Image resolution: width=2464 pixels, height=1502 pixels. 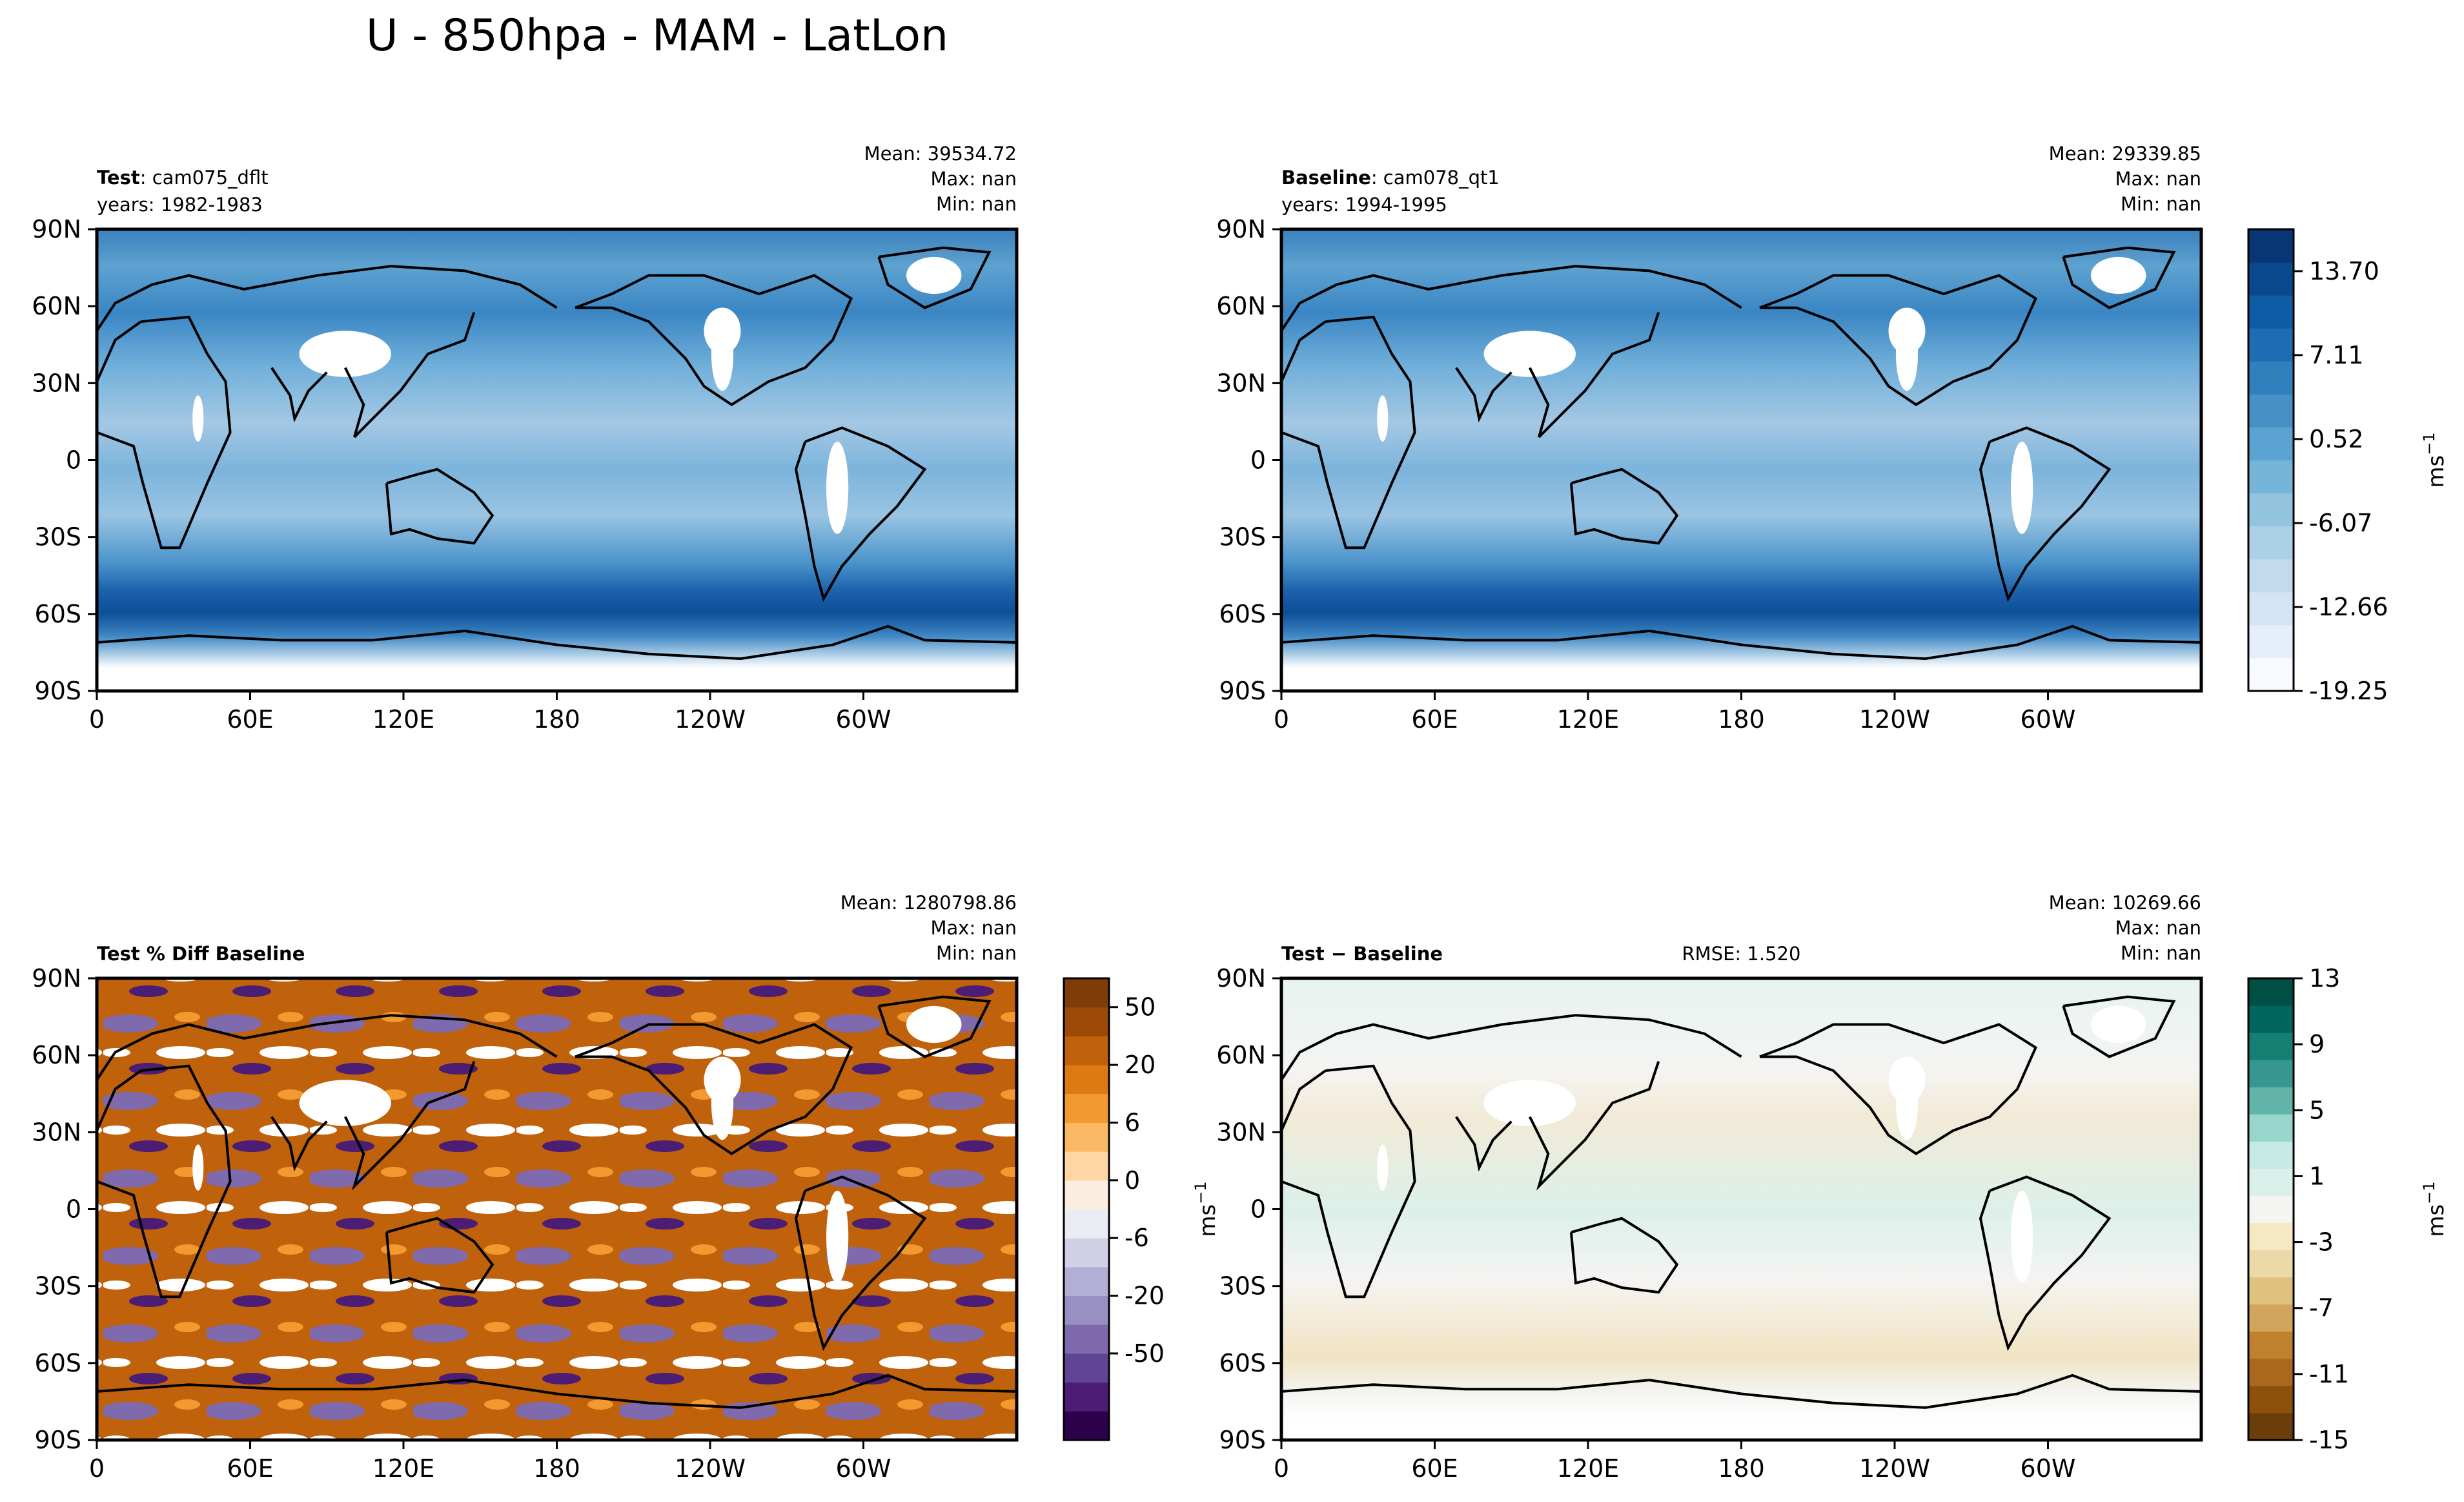 What do you see at coordinates (183, 178) in the screenshot?
I see `panel-label: Test: cam075_dflt` at bounding box center [183, 178].